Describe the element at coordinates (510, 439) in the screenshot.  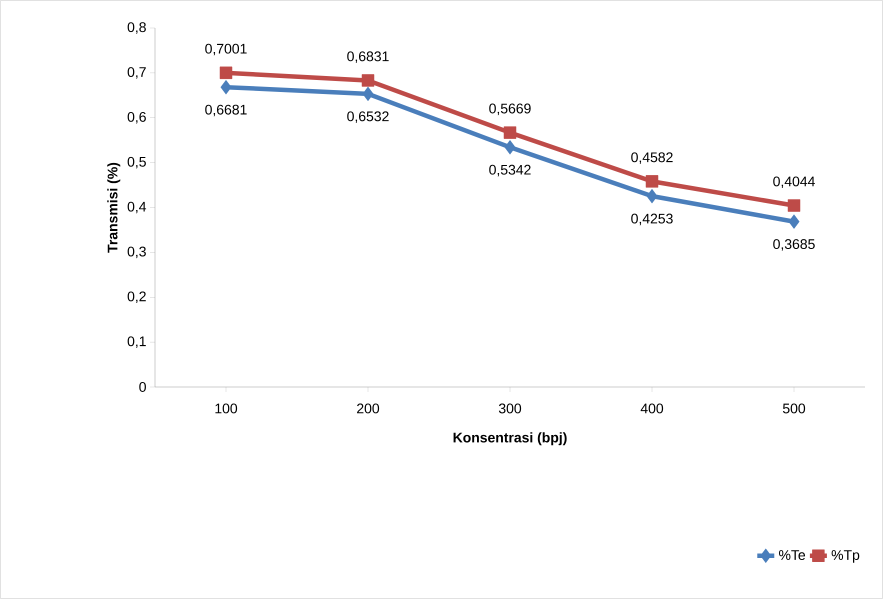
I see `x-axis-title: Konsentrasi (bpj)` at that location.